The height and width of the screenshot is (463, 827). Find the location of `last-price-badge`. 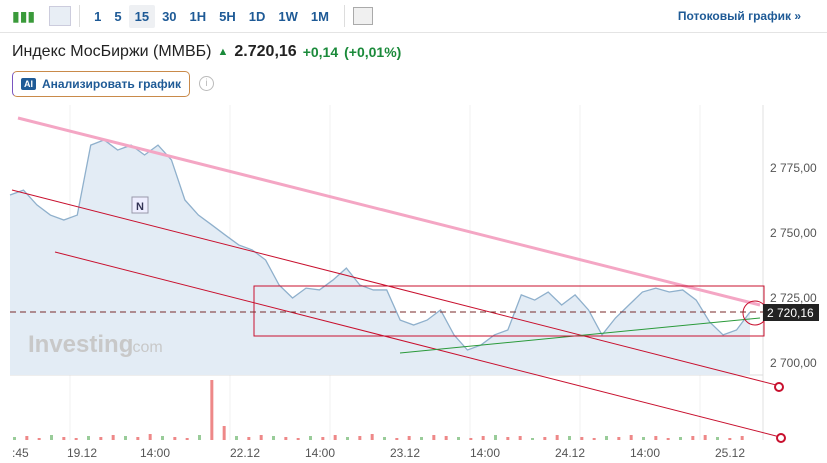

last-price-badge is located at coordinates (791, 312).